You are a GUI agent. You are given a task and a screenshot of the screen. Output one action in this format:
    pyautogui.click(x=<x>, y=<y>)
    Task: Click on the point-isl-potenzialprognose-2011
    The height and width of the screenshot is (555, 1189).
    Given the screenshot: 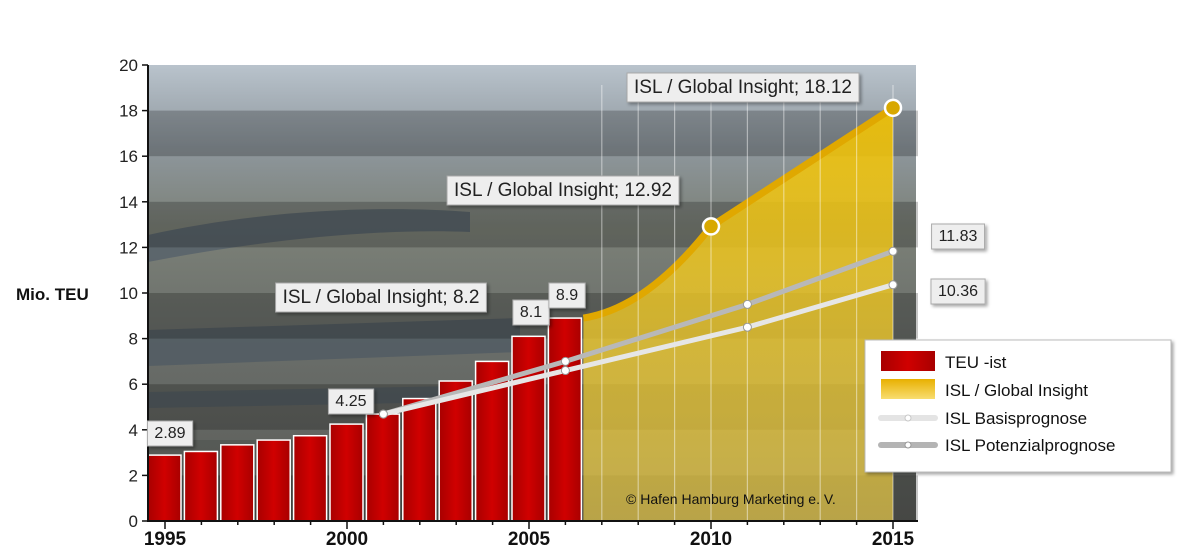 What is the action you would take?
    pyautogui.click(x=747, y=304)
    